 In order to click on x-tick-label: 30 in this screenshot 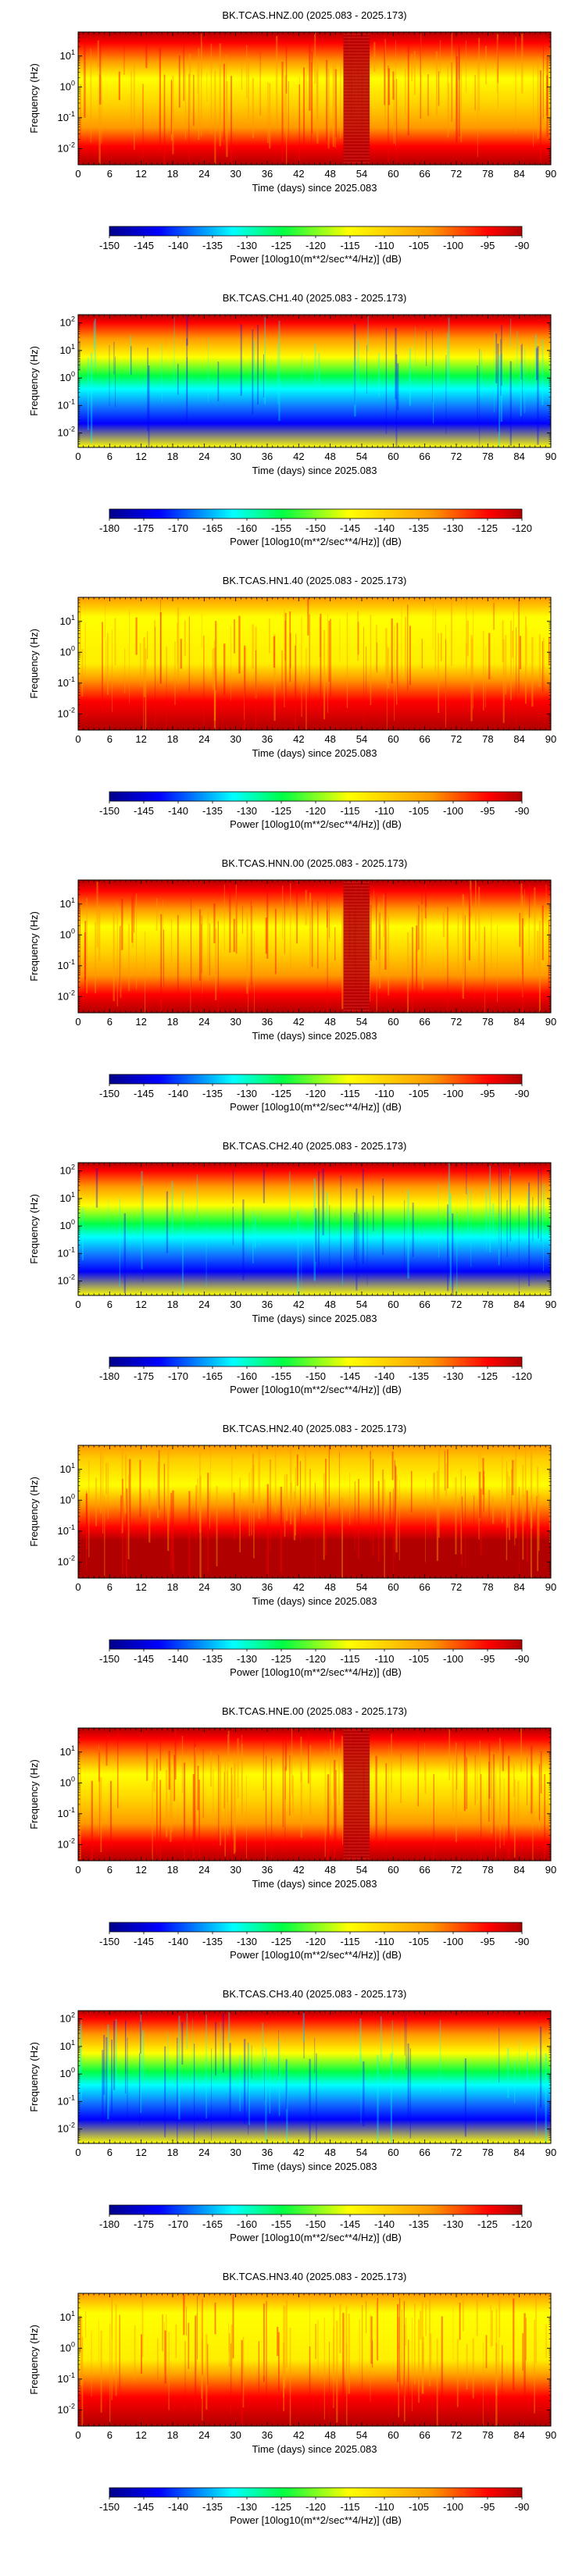, I will do `click(235, 174)`.